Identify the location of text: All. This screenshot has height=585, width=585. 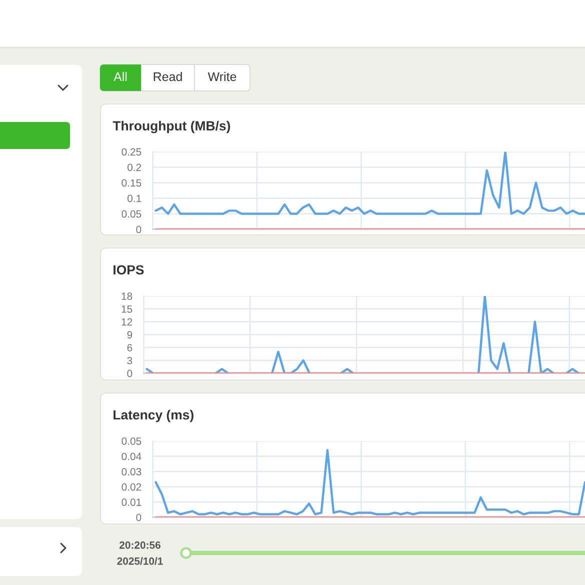
(120, 76).